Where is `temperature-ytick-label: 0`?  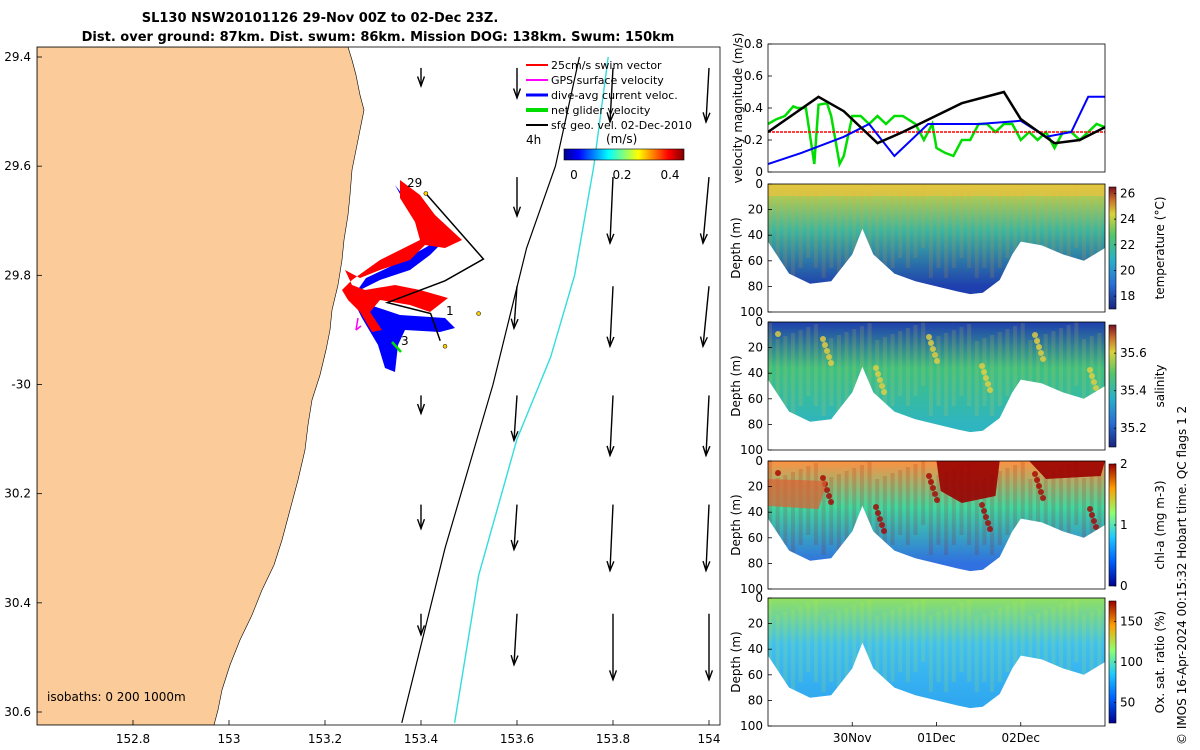
temperature-ytick-label: 0 is located at coordinates (759, 184).